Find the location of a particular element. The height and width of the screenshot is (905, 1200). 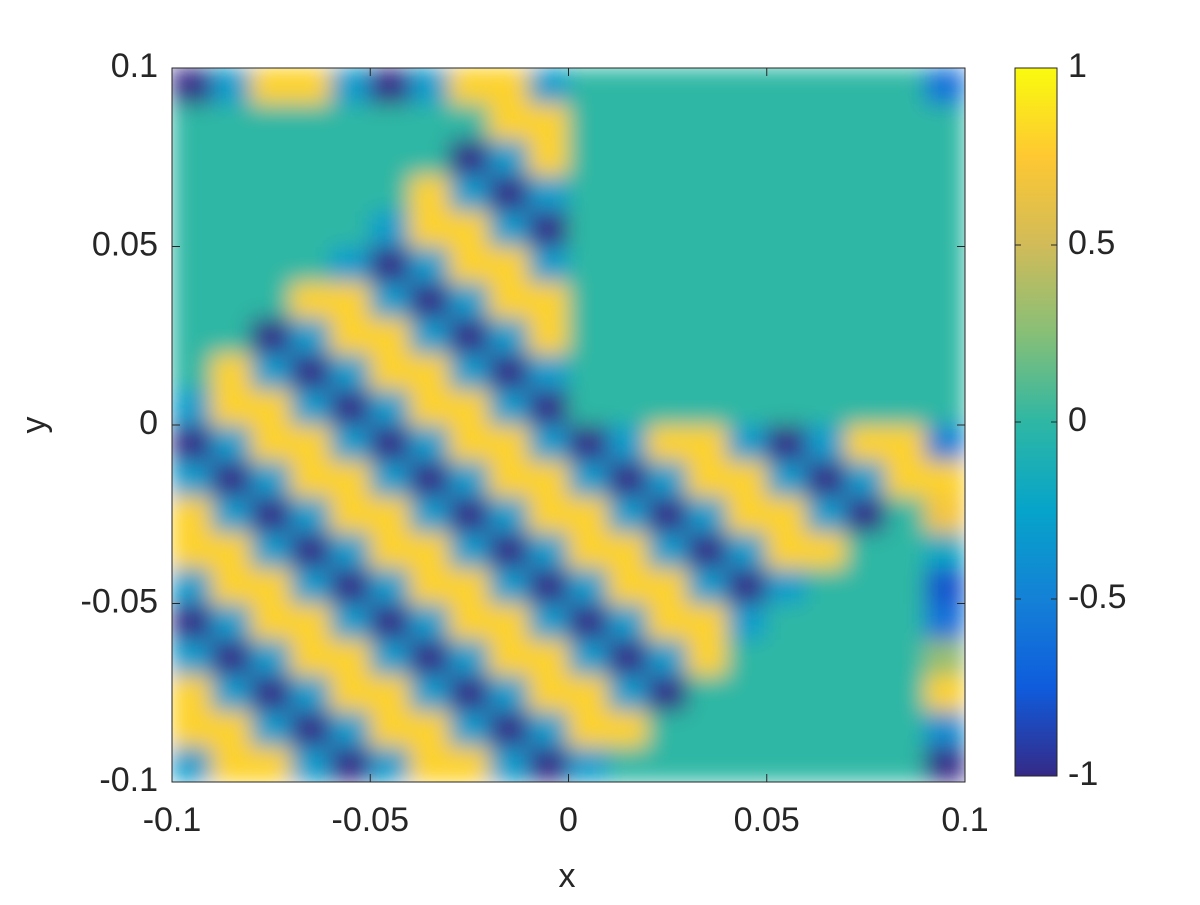

x-tick-label: 0.05 is located at coordinates (767, 820).